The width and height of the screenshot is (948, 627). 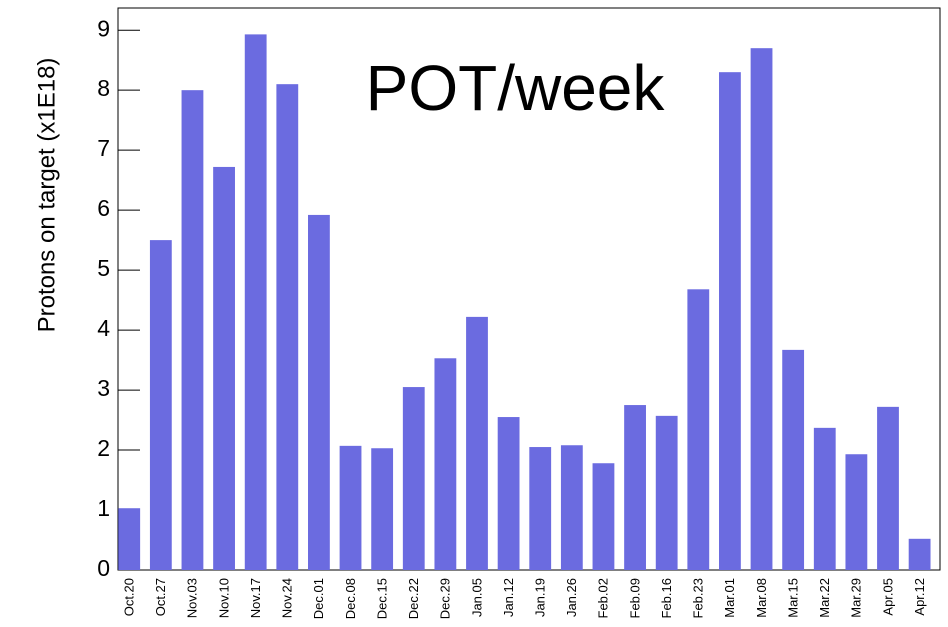 What do you see at coordinates (318, 598) in the screenshot?
I see `x-tick-label: Dec.01` at bounding box center [318, 598].